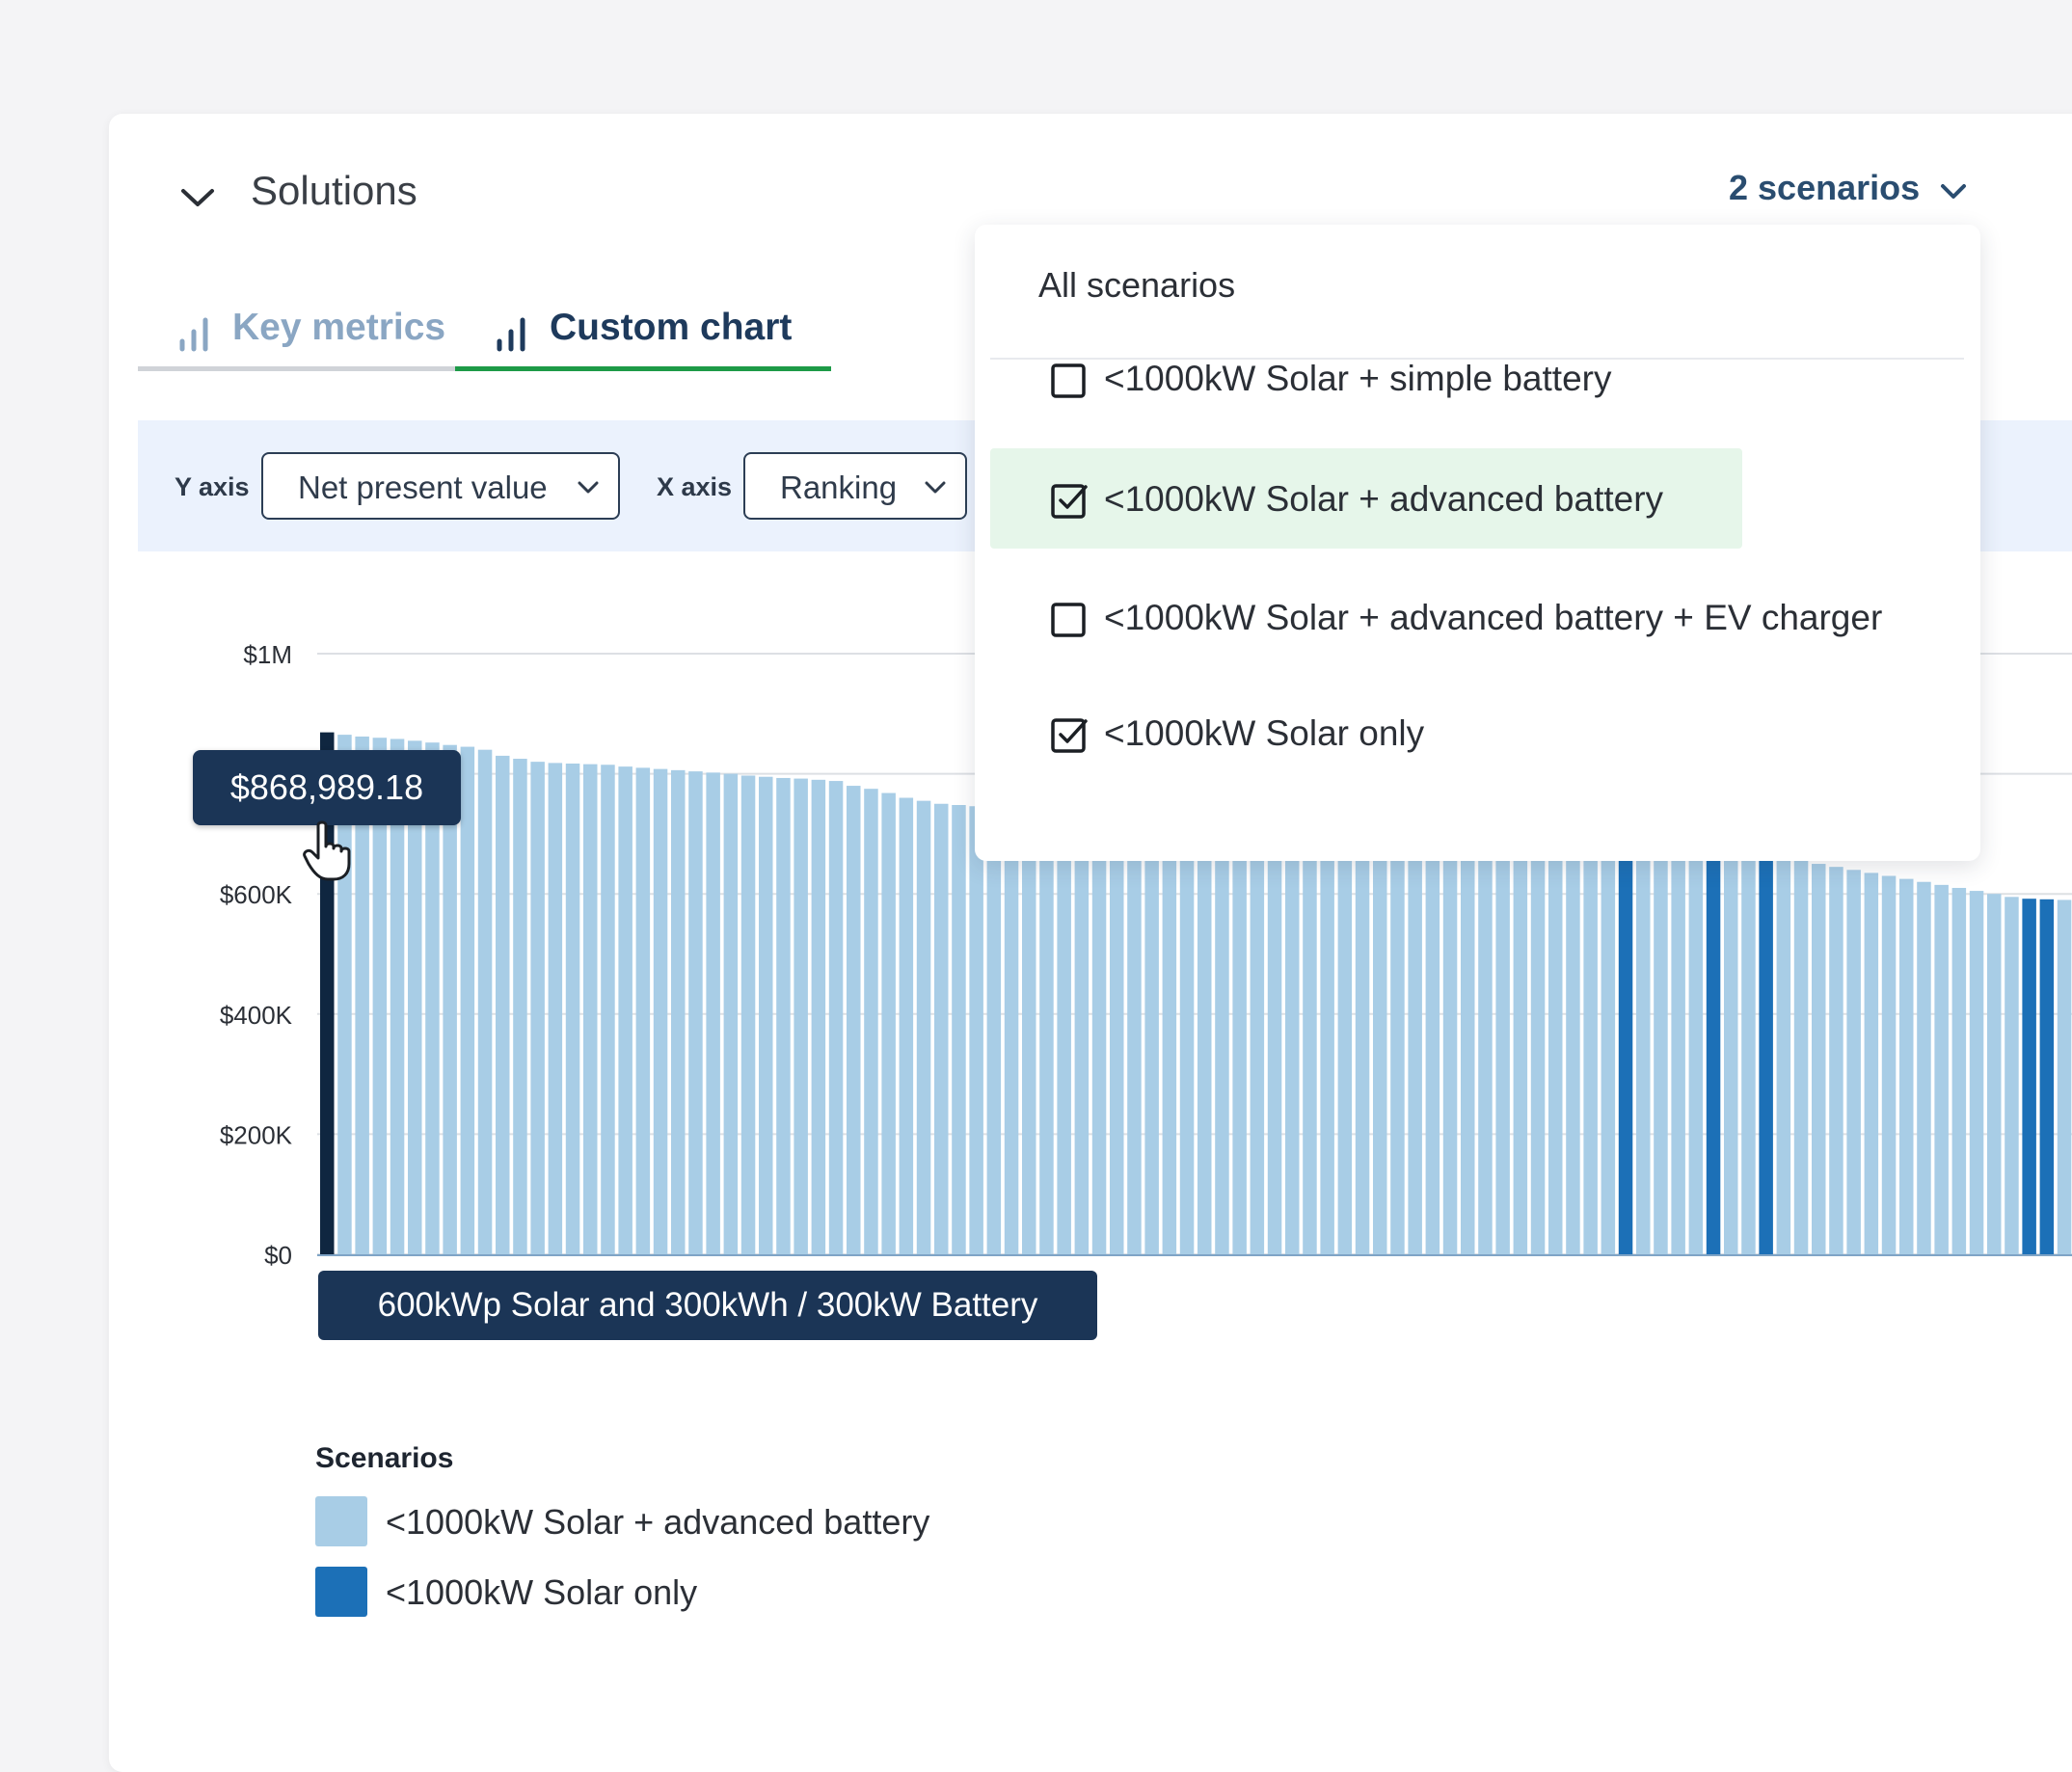  Describe the element at coordinates (1472, 733) in the screenshot. I see `scenario-option: <1000kW Solar only` at that location.